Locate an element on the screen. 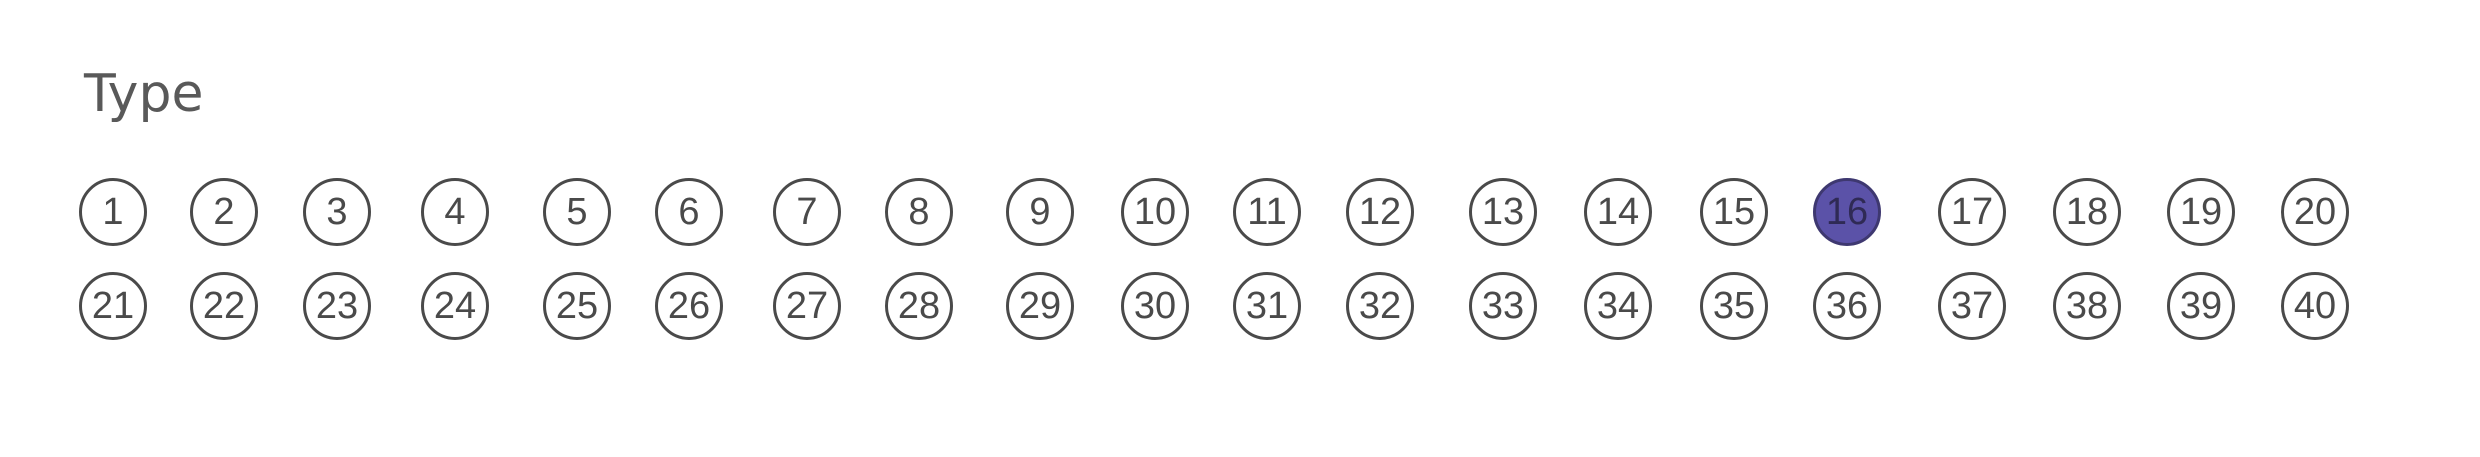  option-bubble-8: 8 is located at coordinates (919, 212).